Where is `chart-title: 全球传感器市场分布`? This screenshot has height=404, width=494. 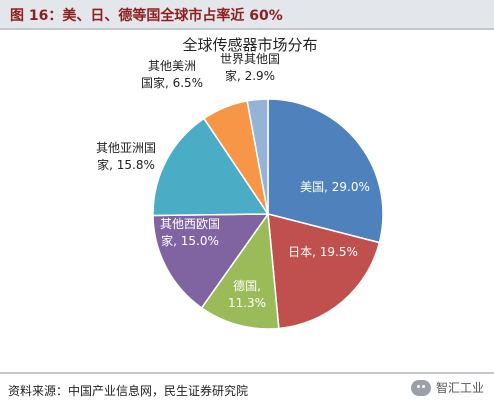 chart-title: 全球传感器市场分布 is located at coordinates (249, 45).